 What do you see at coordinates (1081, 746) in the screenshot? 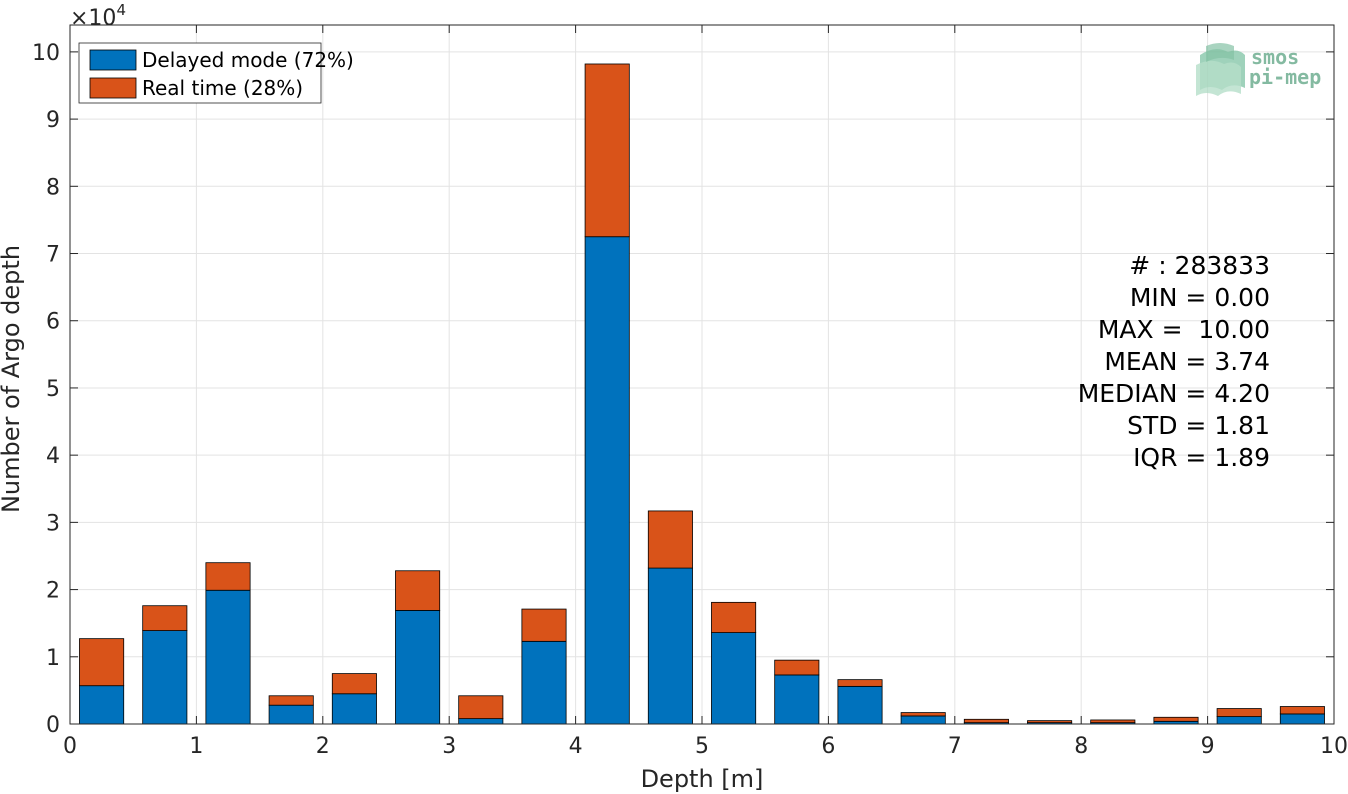
I see `x-tick-label: 8` at bounding box center [1081, 746].